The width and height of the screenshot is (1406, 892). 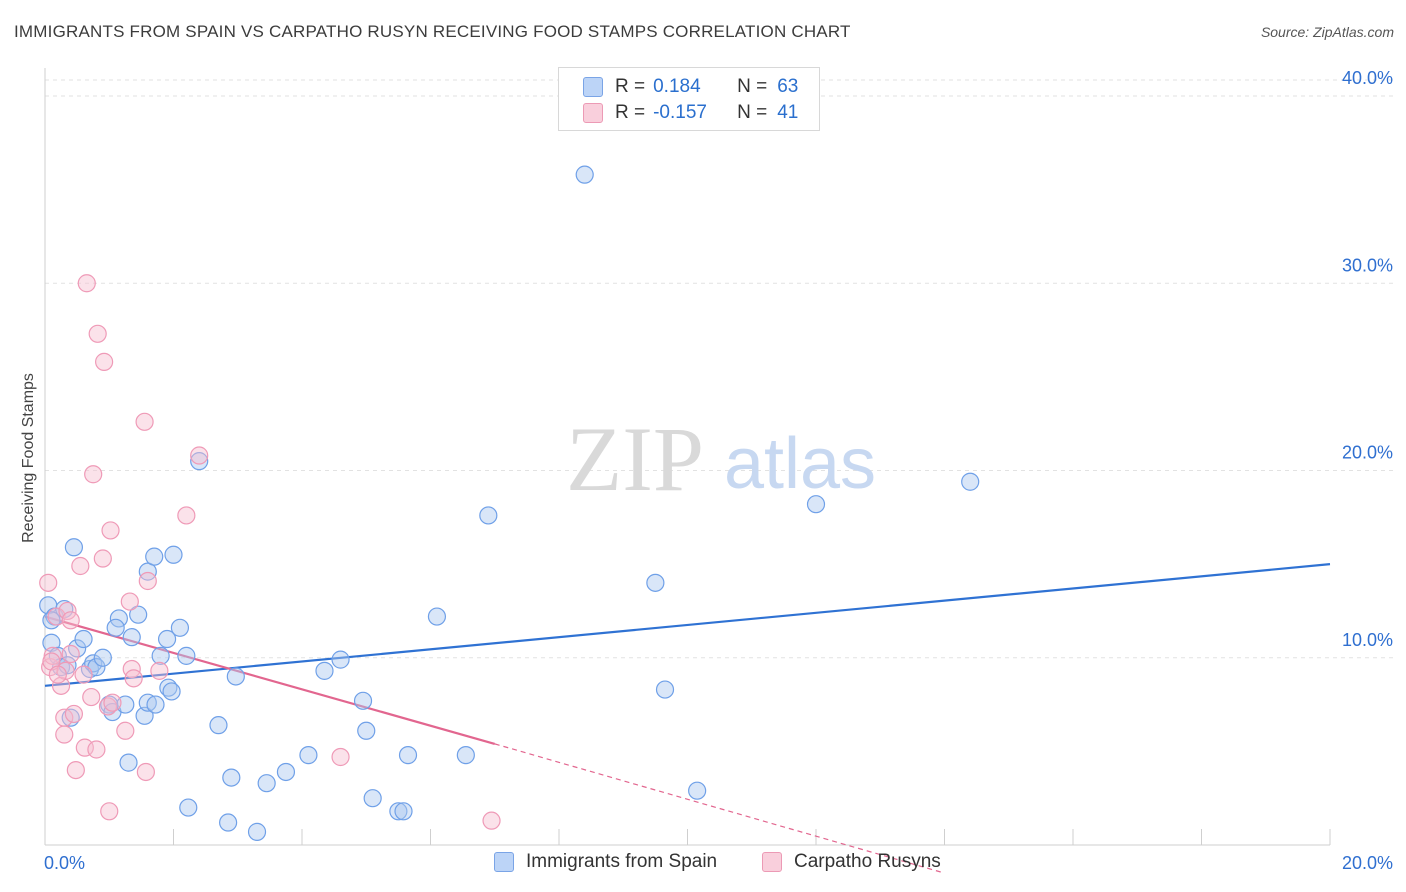 What do you see at coordinates (677, 86) in the screenshot?
I see `r-value: 0.184` at bounding box center [677, 86].